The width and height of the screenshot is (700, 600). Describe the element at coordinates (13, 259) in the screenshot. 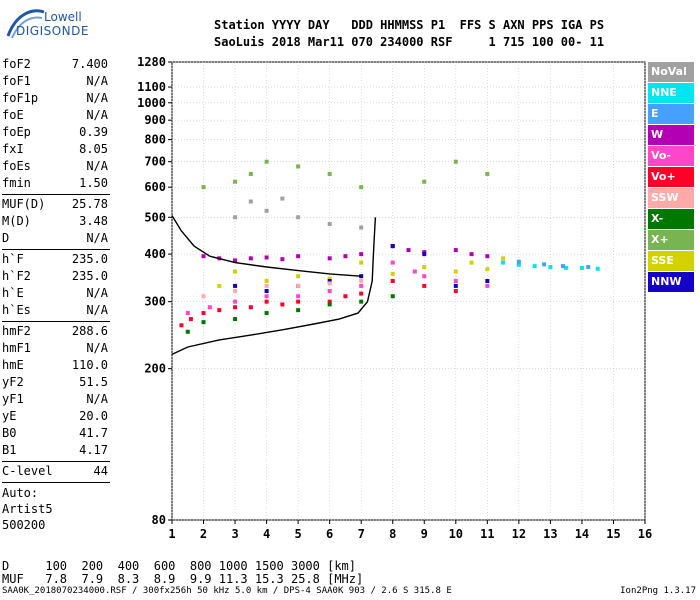

I see `param-key: h`F` at that location.